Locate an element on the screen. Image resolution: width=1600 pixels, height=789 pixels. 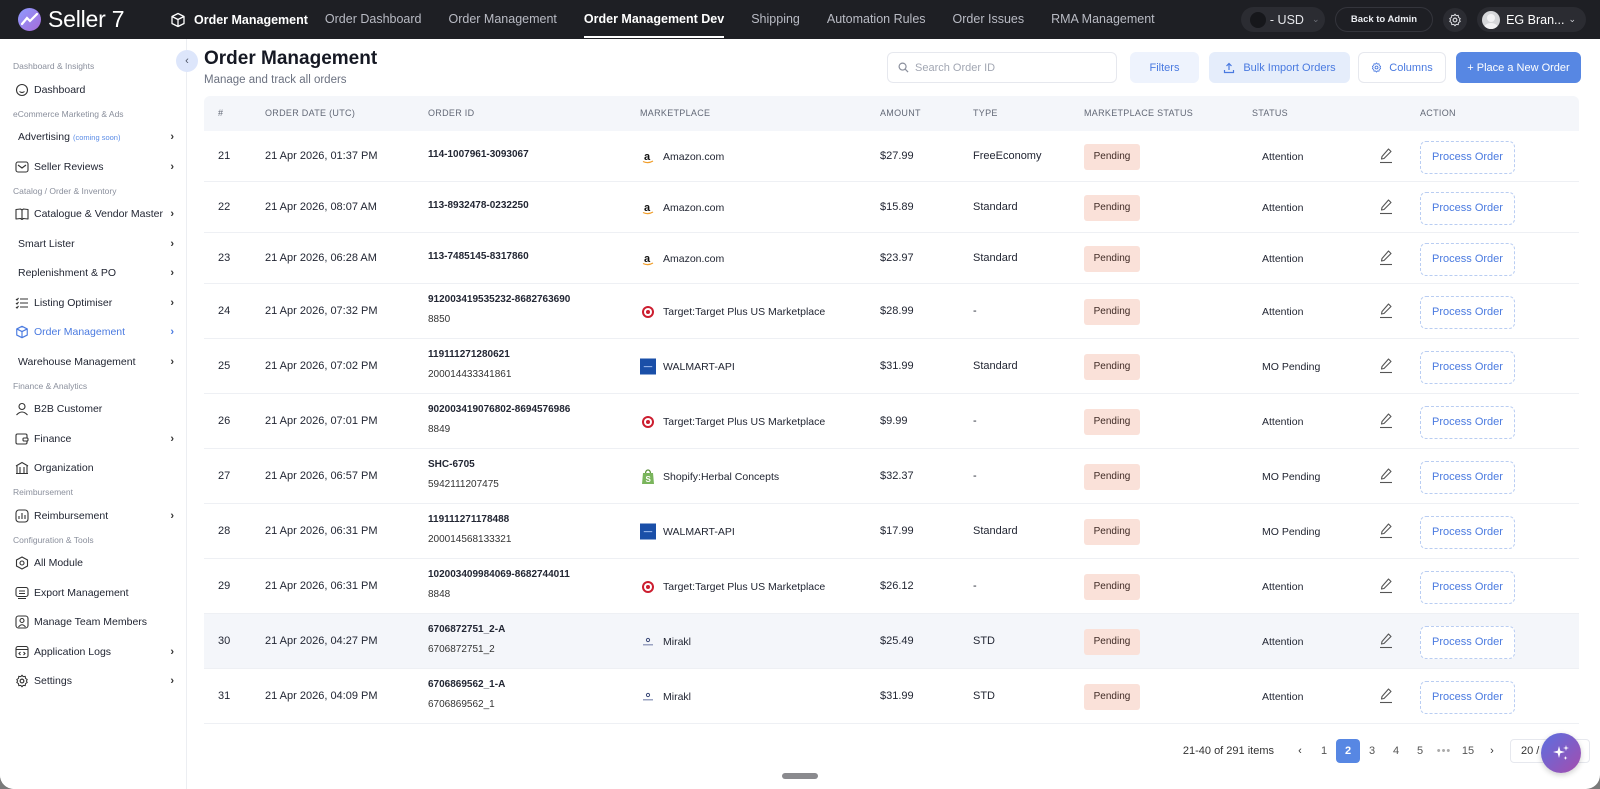
sidebar-item-replenishment: Replenishment & PO › is located at coordinates (93, 274).